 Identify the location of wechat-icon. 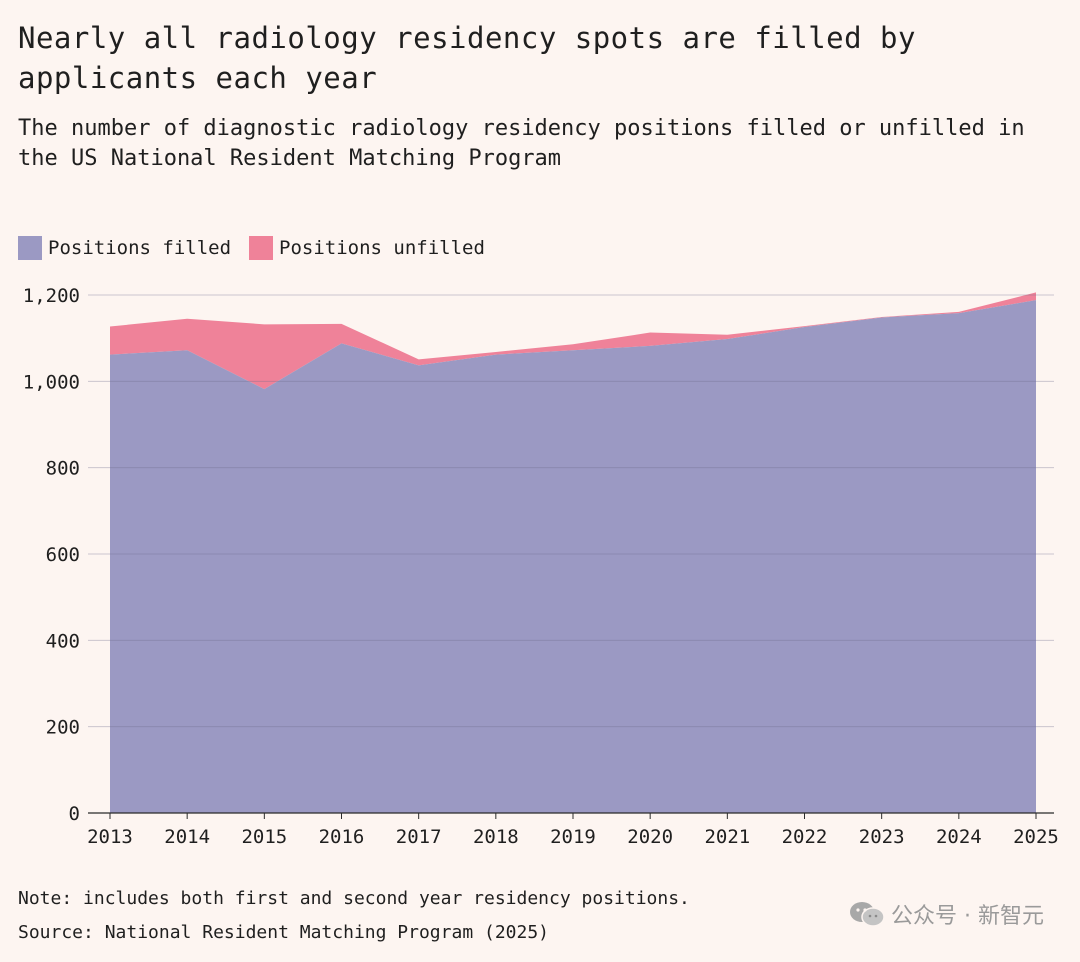
(867, 914).